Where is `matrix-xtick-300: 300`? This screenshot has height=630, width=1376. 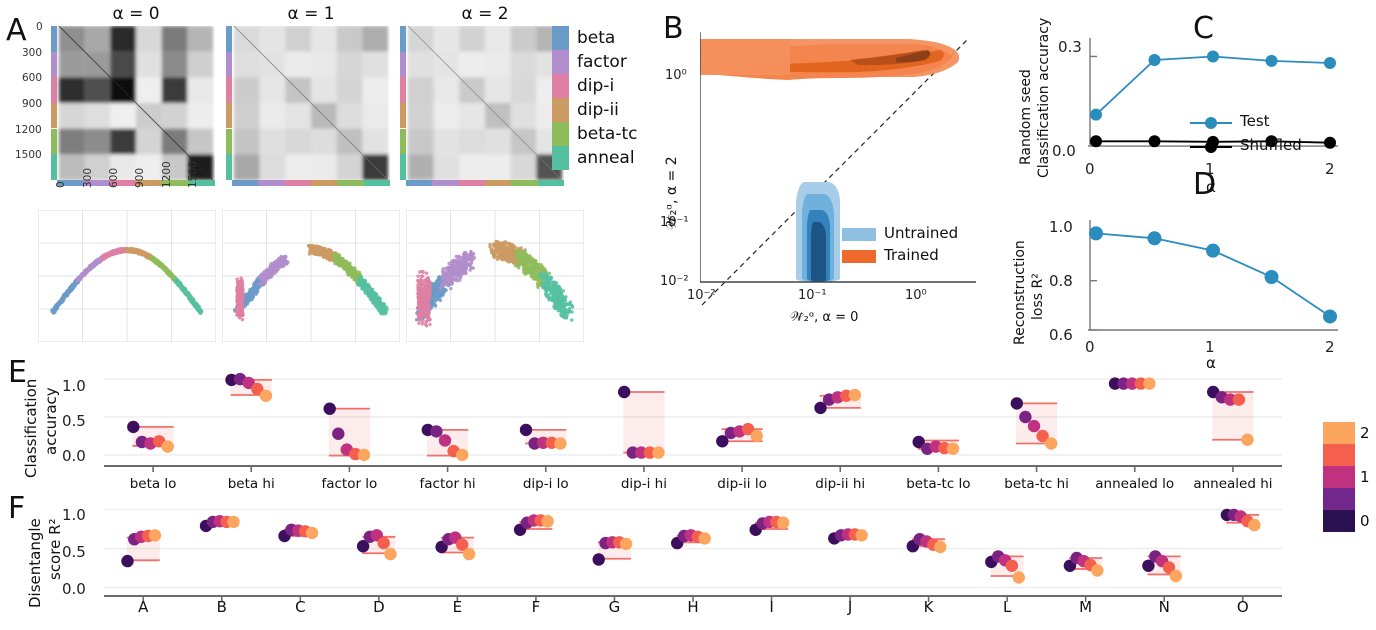
matrix-xtick-300: 300 is located at coordinates (88, 177).